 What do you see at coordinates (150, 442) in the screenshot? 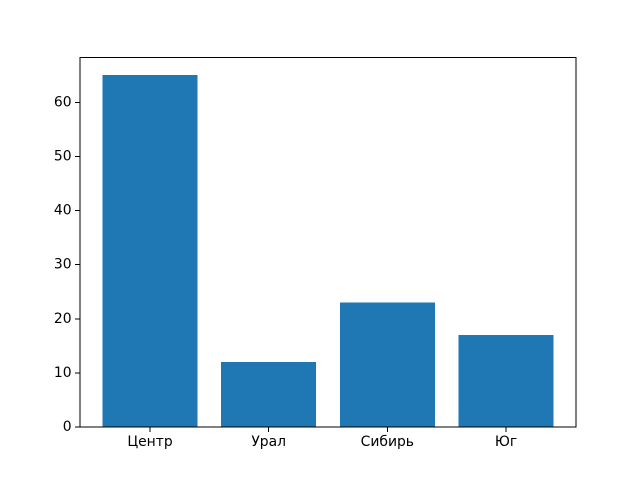
I see `x-tick-label-0: Центр` at bounding box center [150, 442].